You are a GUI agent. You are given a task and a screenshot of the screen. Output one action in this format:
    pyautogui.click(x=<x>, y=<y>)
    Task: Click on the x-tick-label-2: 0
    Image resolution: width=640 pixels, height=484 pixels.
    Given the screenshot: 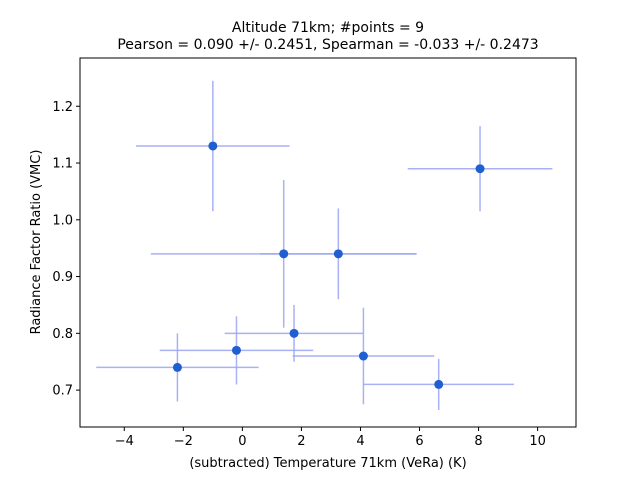 What is the action you would take?
    pyautogui.click(x=242, y=441)
    